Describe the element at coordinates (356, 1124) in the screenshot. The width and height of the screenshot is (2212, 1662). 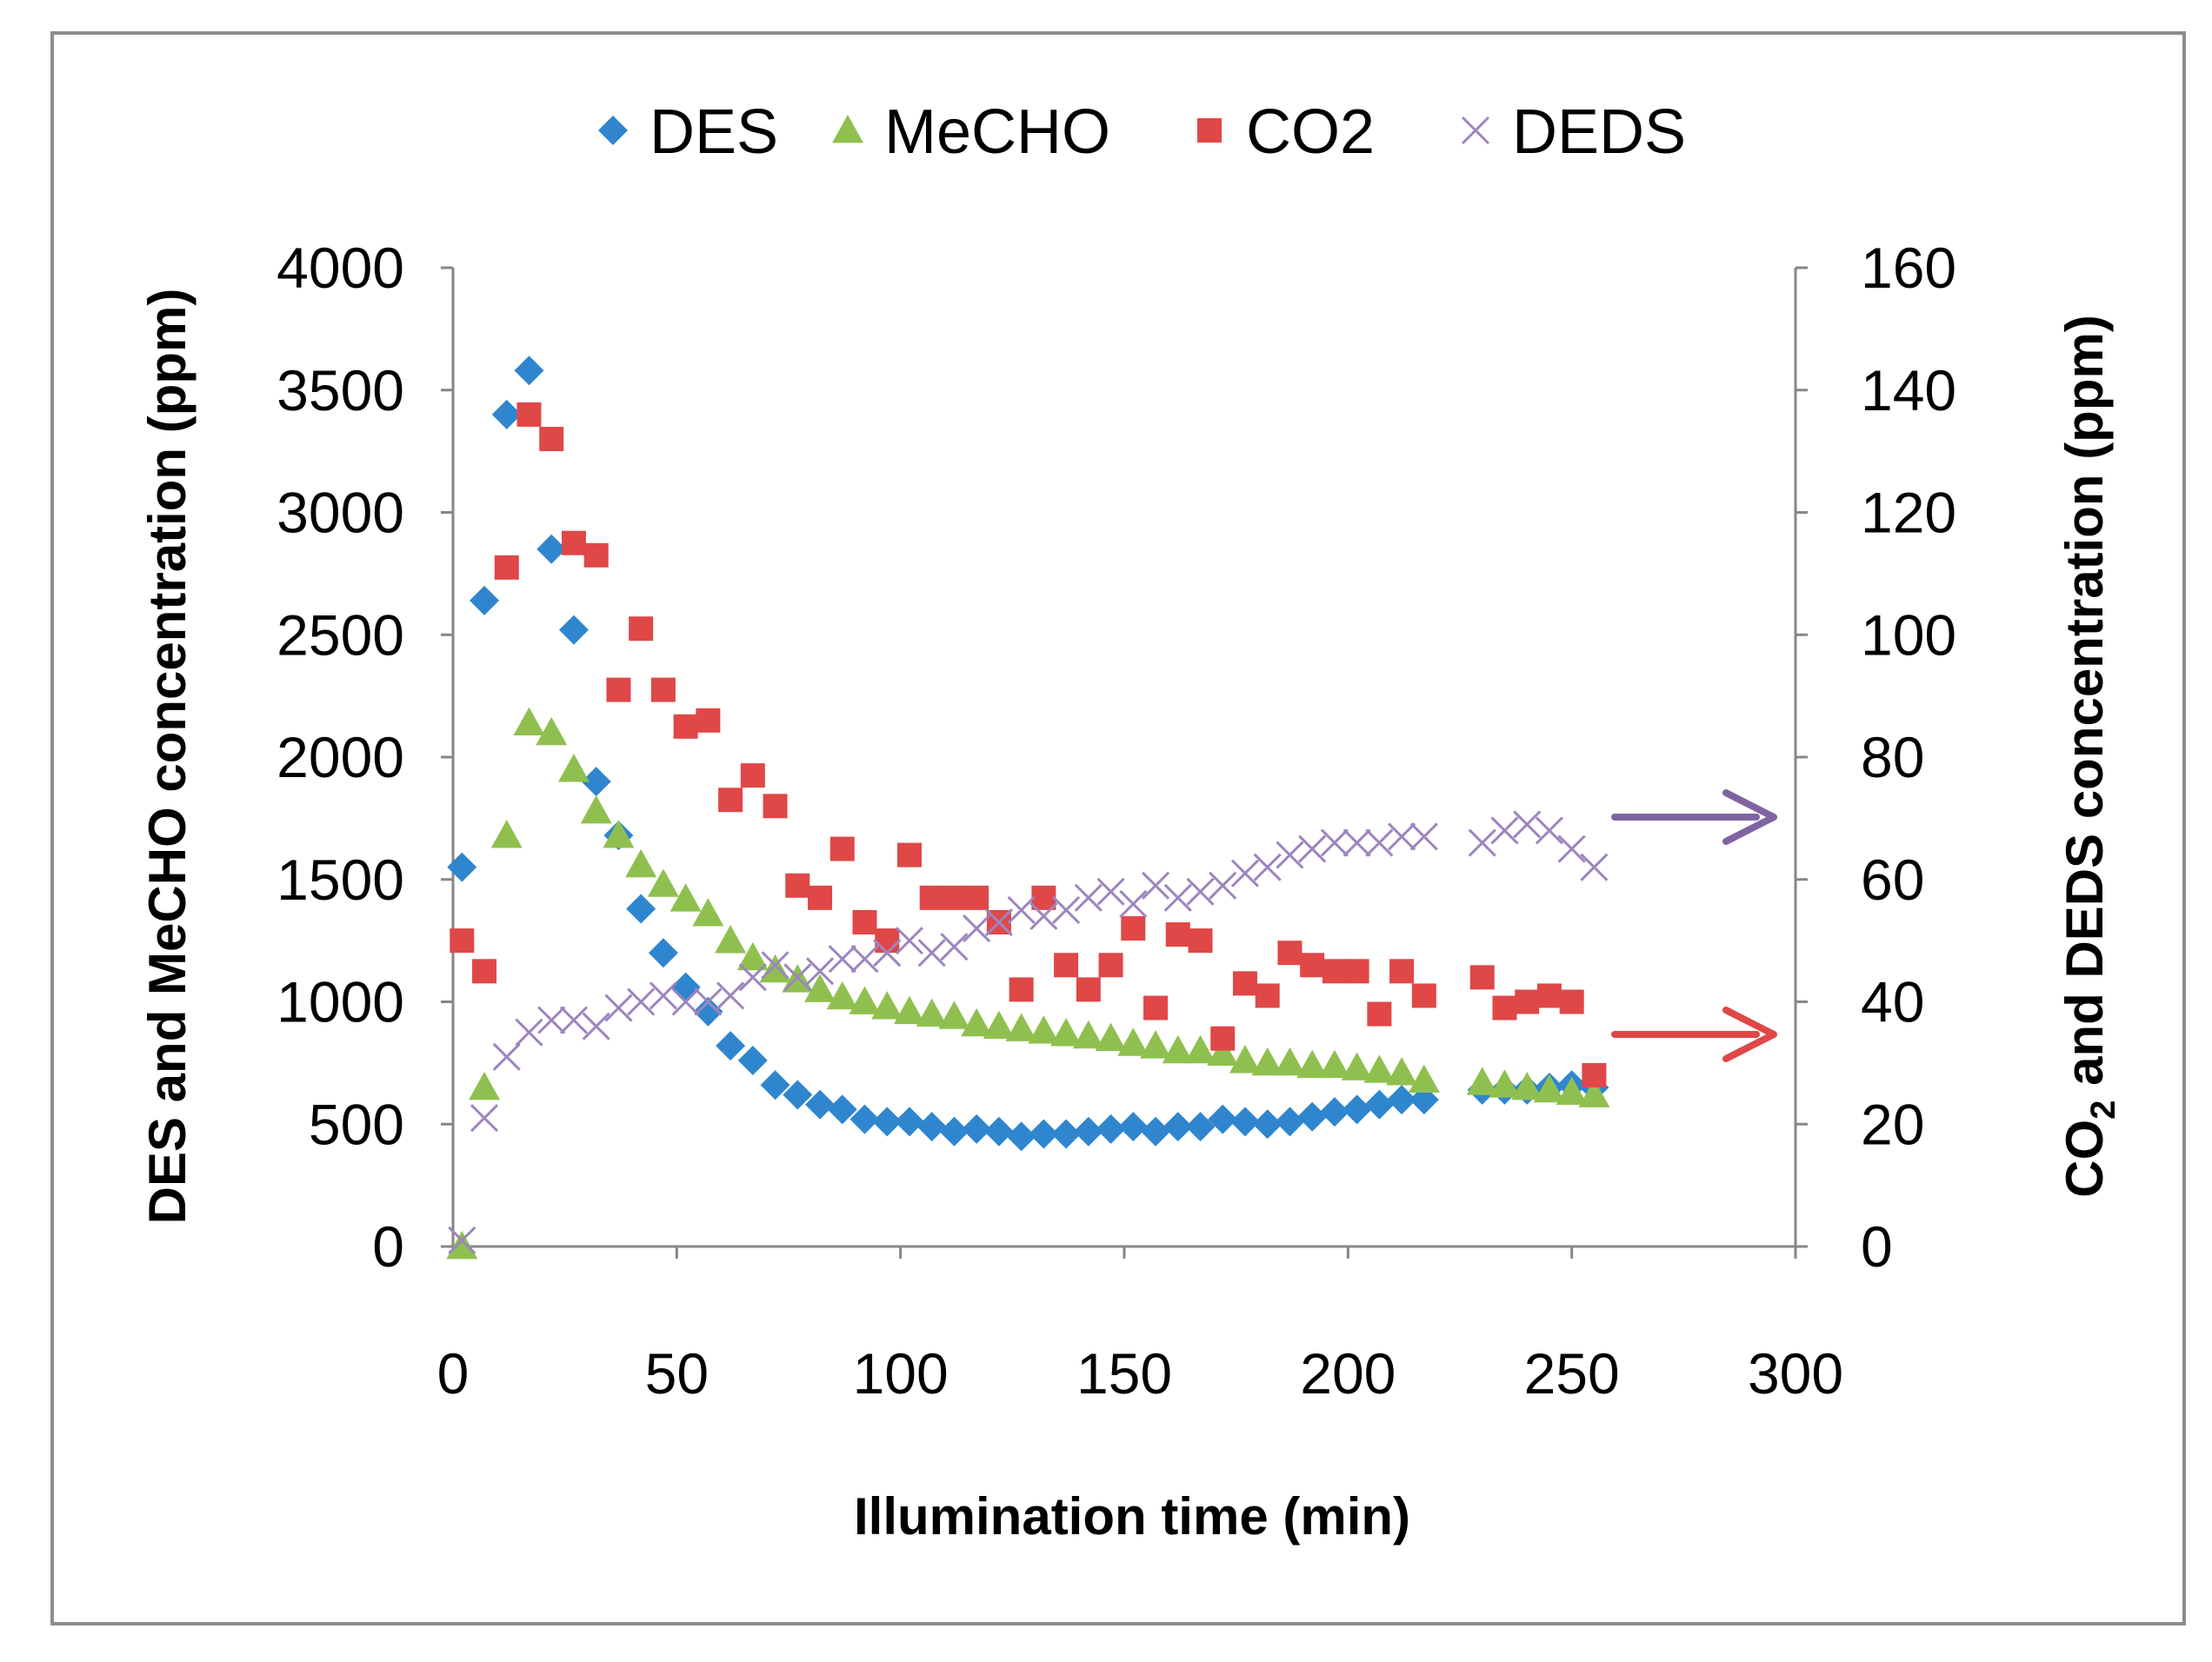
I see `y-left-tick-label: 500` at that location.